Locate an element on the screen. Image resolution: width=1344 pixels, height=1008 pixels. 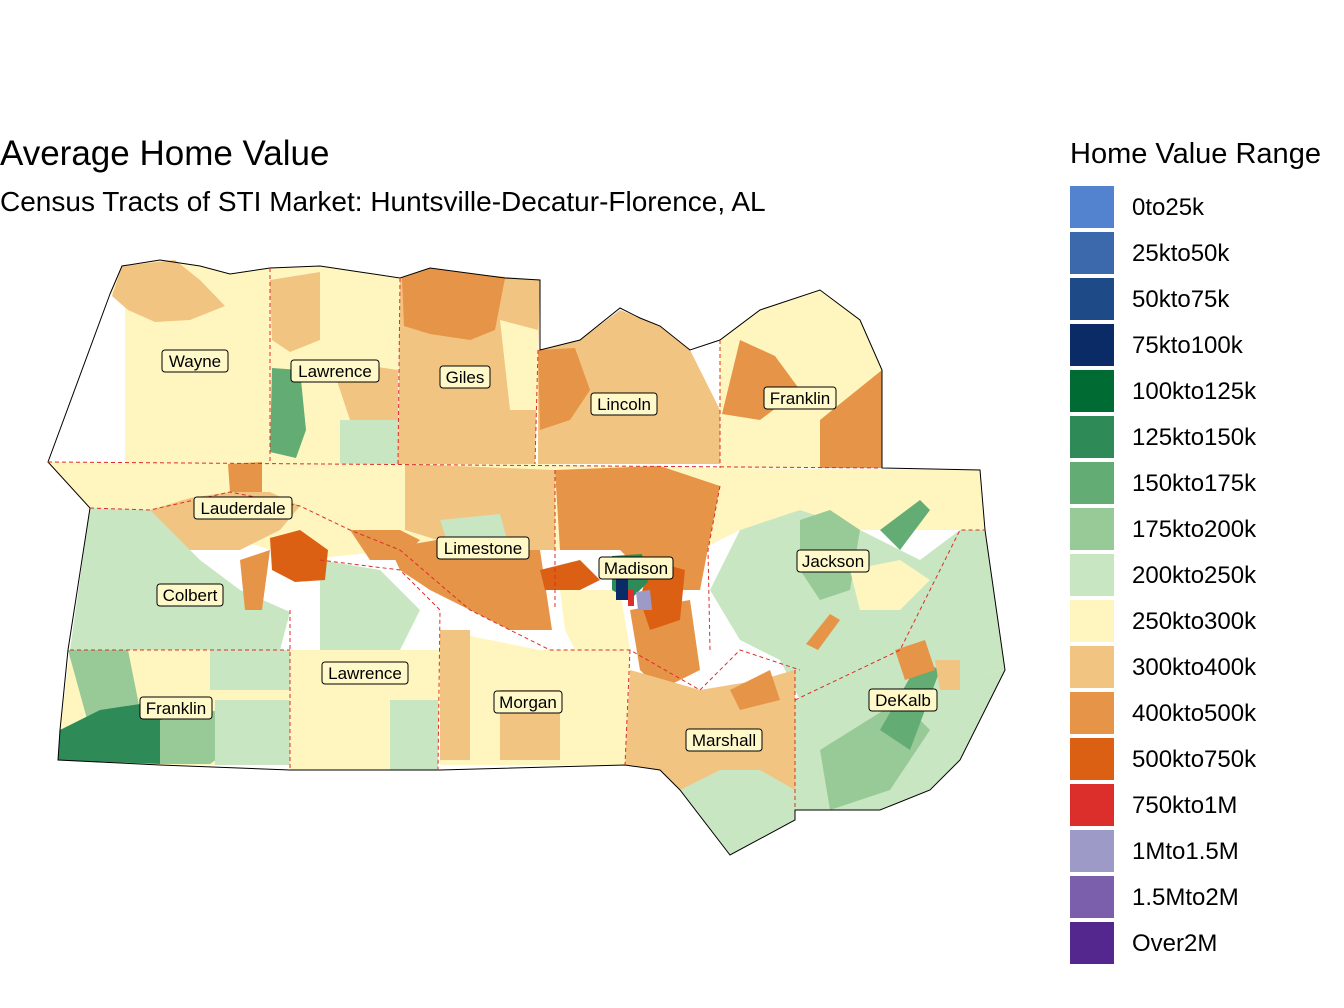
legend-label: 75kto100k is located at coordinates (1187, 345).